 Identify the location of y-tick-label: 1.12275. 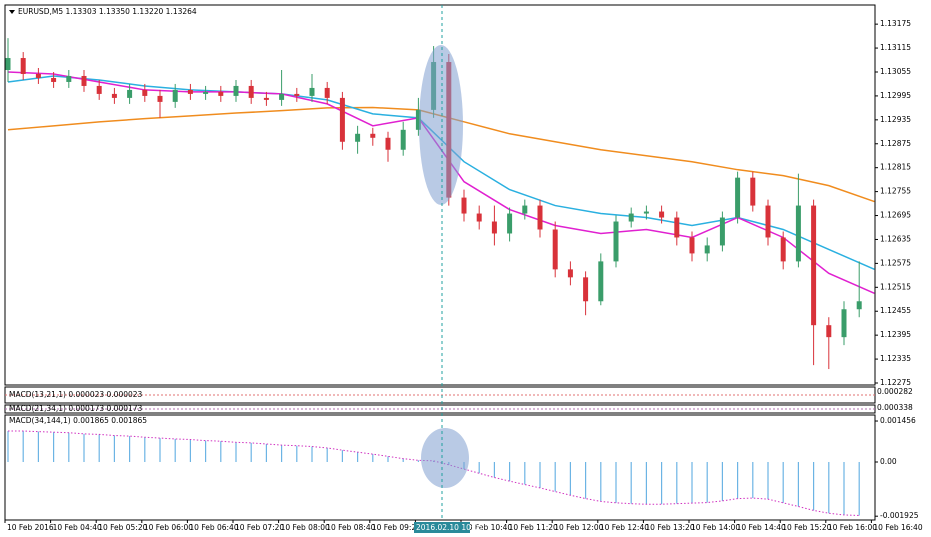
(895, 382).